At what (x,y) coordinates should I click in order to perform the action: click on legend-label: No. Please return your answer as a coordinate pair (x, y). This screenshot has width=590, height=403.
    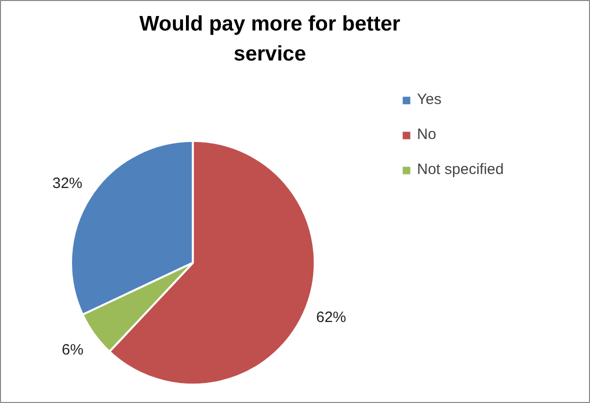
    Looking at the image, I should click on (427, 134).